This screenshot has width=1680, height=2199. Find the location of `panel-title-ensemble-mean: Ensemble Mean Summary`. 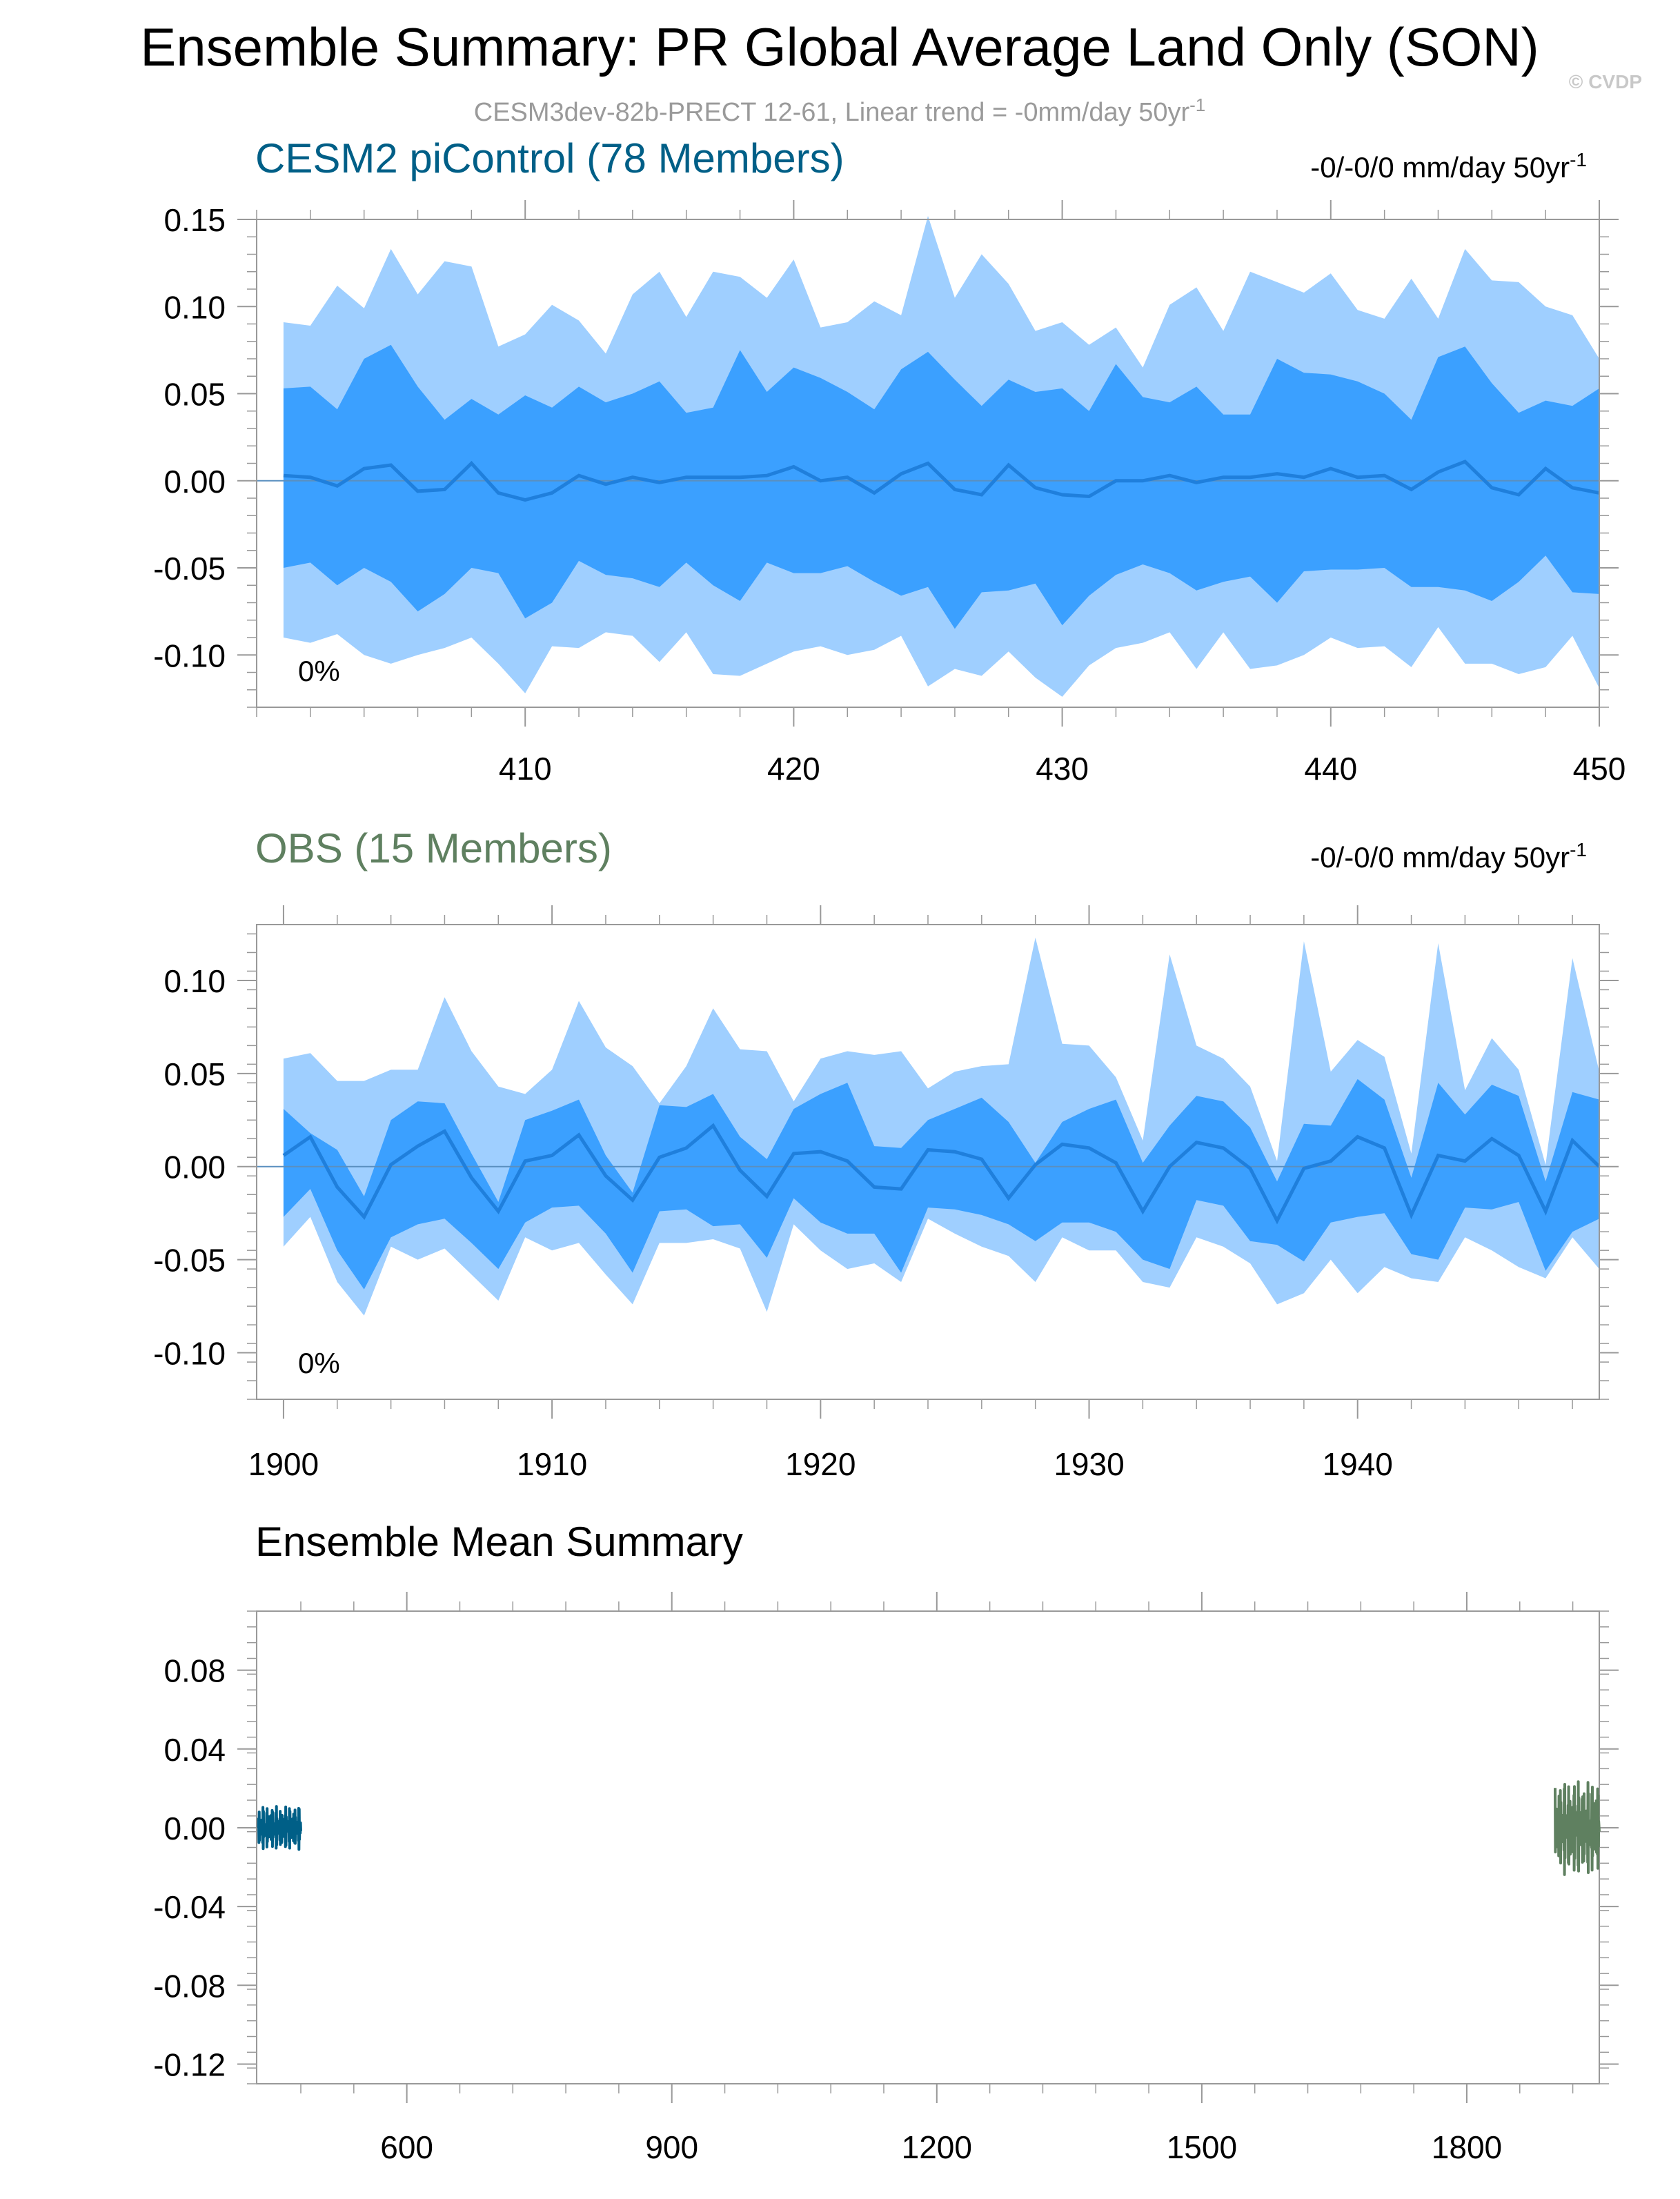

panel-title-ensemble-mean: Ensemble Mean Summary is located at coordinates (499, 1542).